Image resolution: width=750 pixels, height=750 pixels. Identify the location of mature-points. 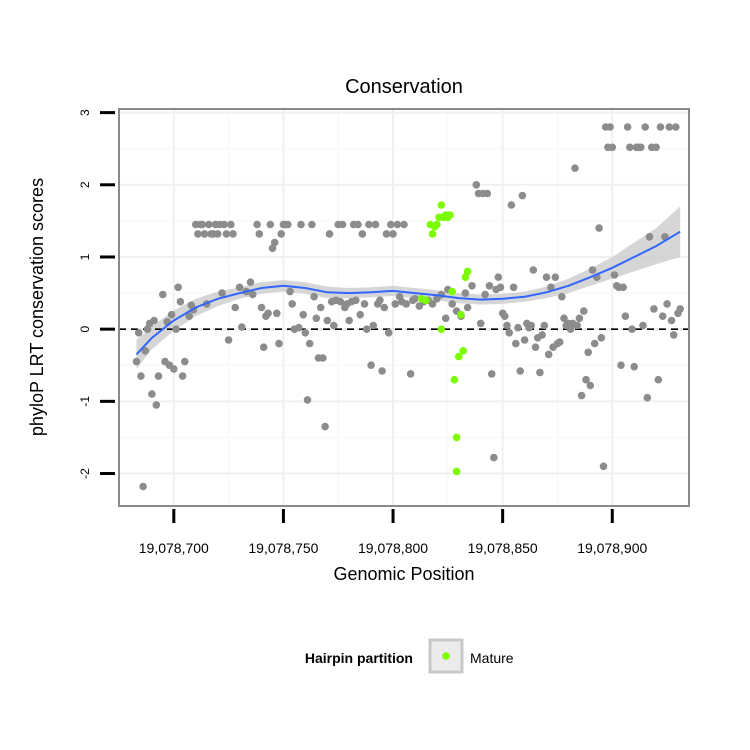
(444, 338).